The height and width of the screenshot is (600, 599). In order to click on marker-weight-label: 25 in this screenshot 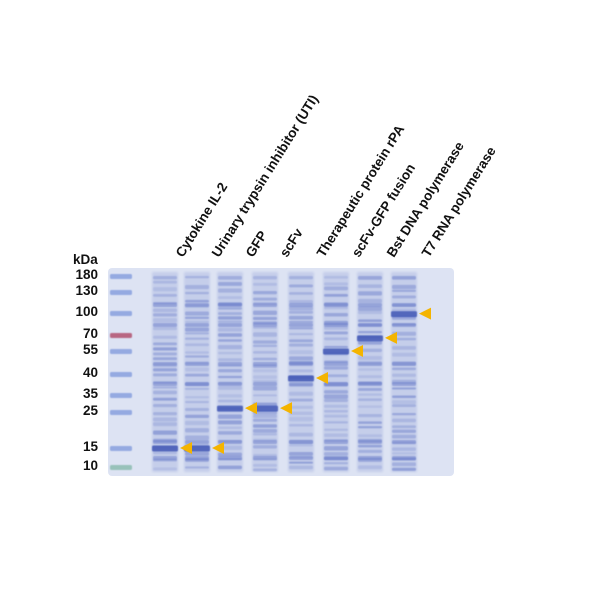, I will do `click(90, 410)`.